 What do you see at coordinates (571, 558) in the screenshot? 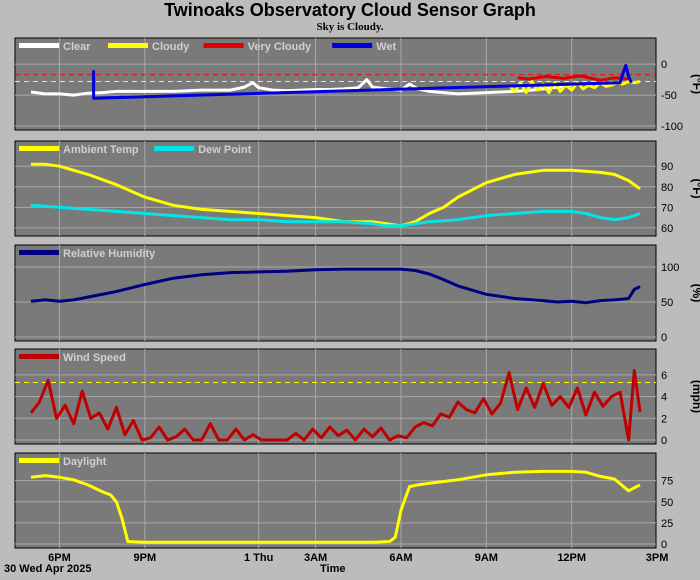
I see `x-tick-label: 12PM` at bounding box center [571, 558].